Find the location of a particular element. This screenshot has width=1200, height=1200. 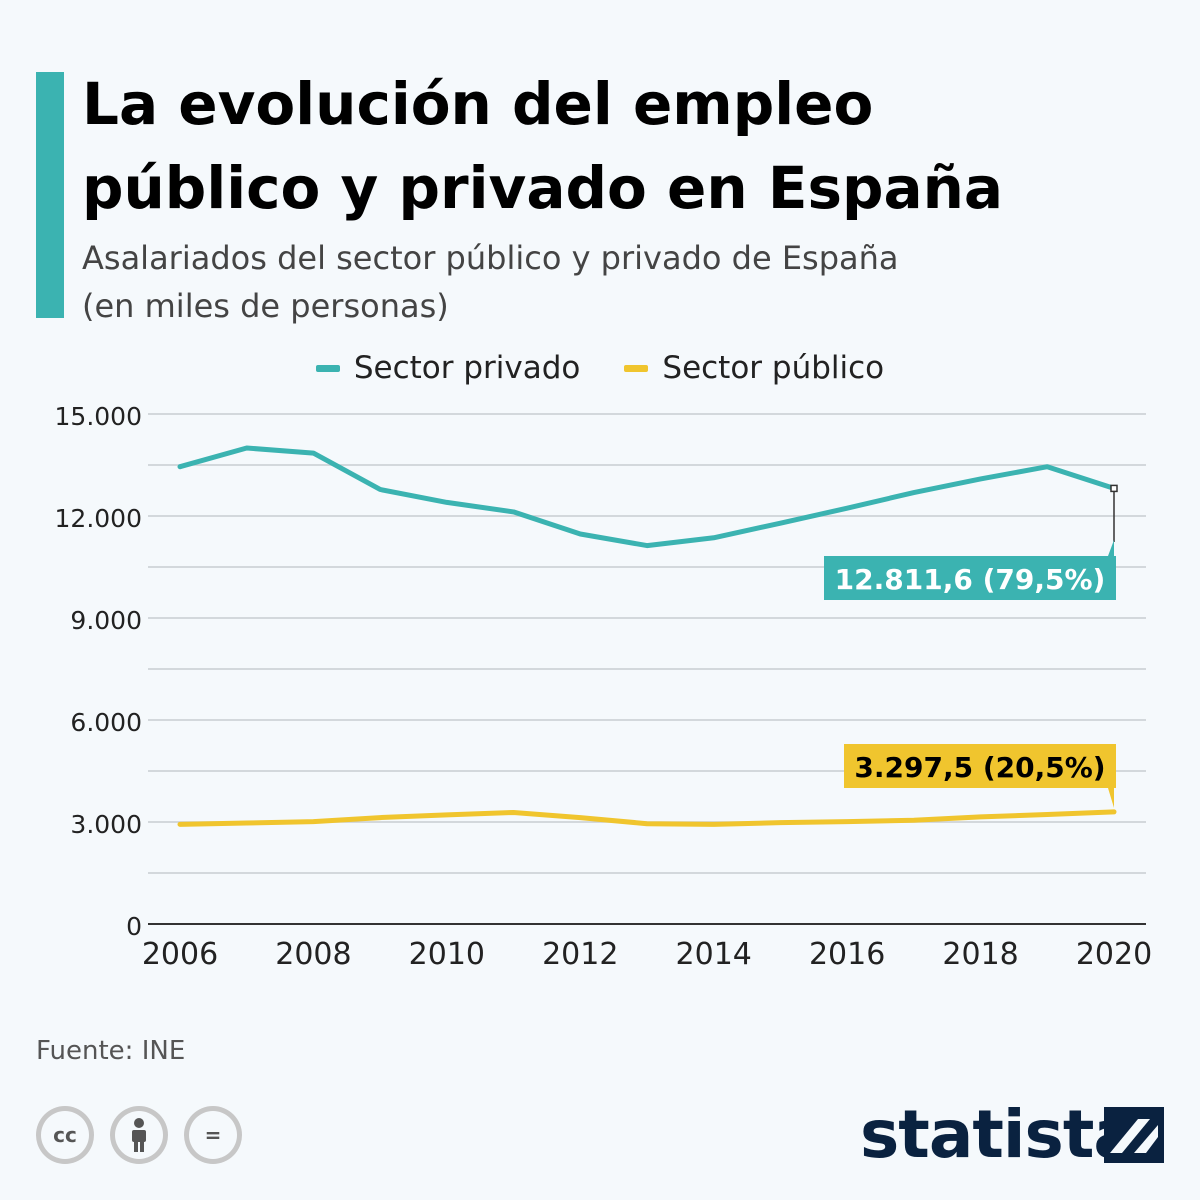

legend-item-publico: Sector público is located at coordinates (754, 368).